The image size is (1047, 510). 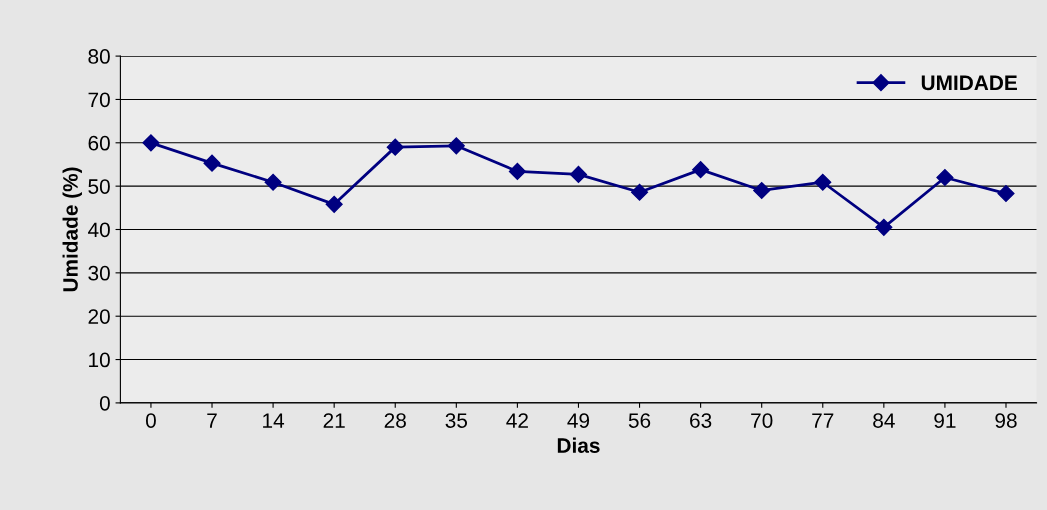 What do you see at coordinates (517, 420) in the screenshot?
I see `x-tick-label: 42` at bounding box center [517, 420].